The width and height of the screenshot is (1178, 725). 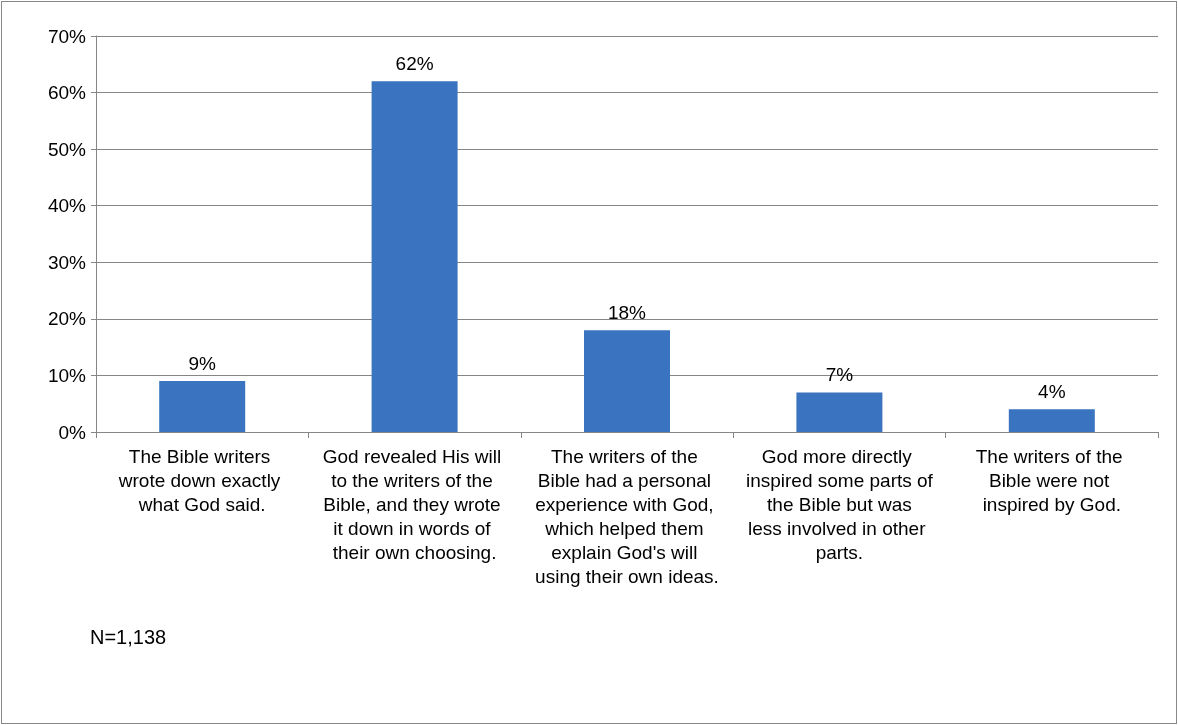 What do you see at coordinates (201, 480) in the screenshot?
I see `x-tick-label: The Bible writers wrote down exactly what God said.` at bounding box center [201, 480].